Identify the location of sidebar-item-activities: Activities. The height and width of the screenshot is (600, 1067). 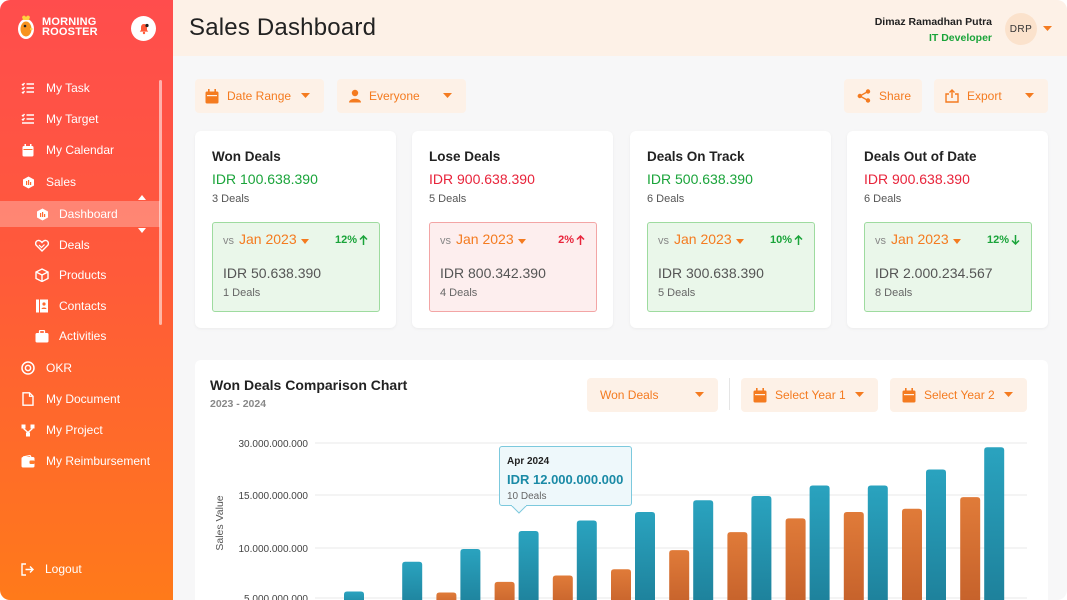
(80, 336).